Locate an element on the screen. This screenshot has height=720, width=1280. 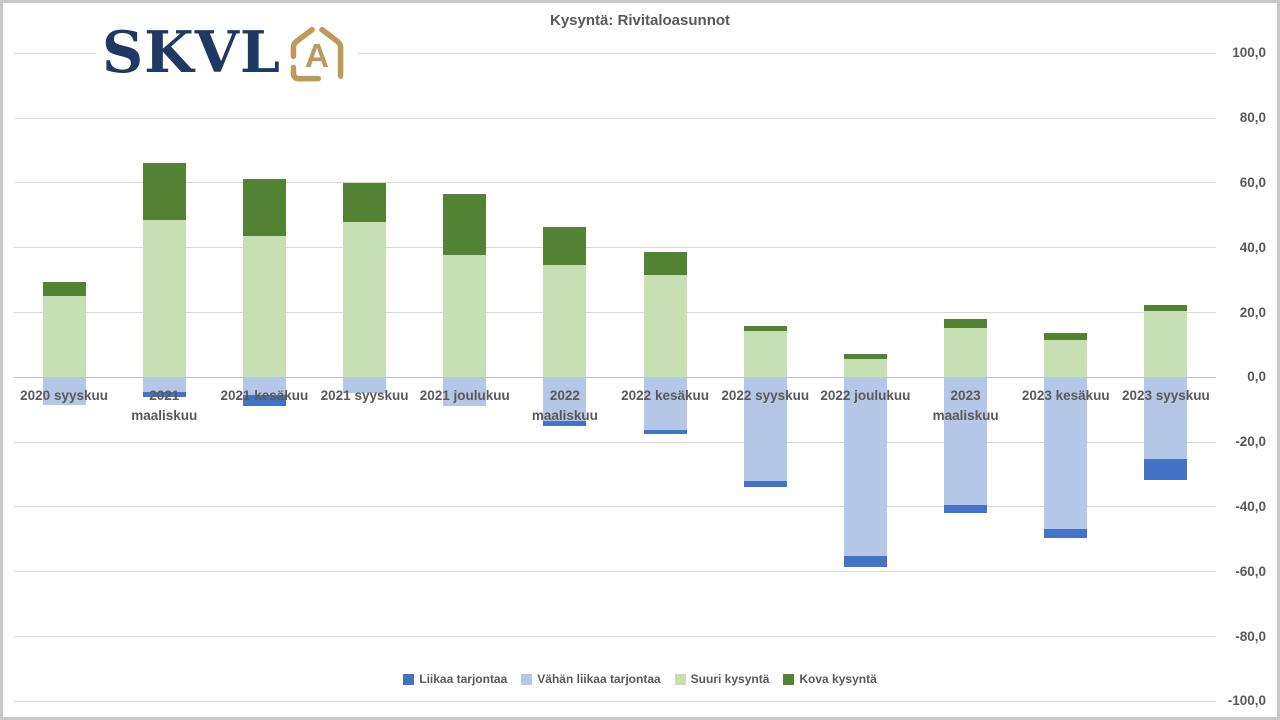
y-tick-label--40: -40,0 is located at coordinates (1250, 506).